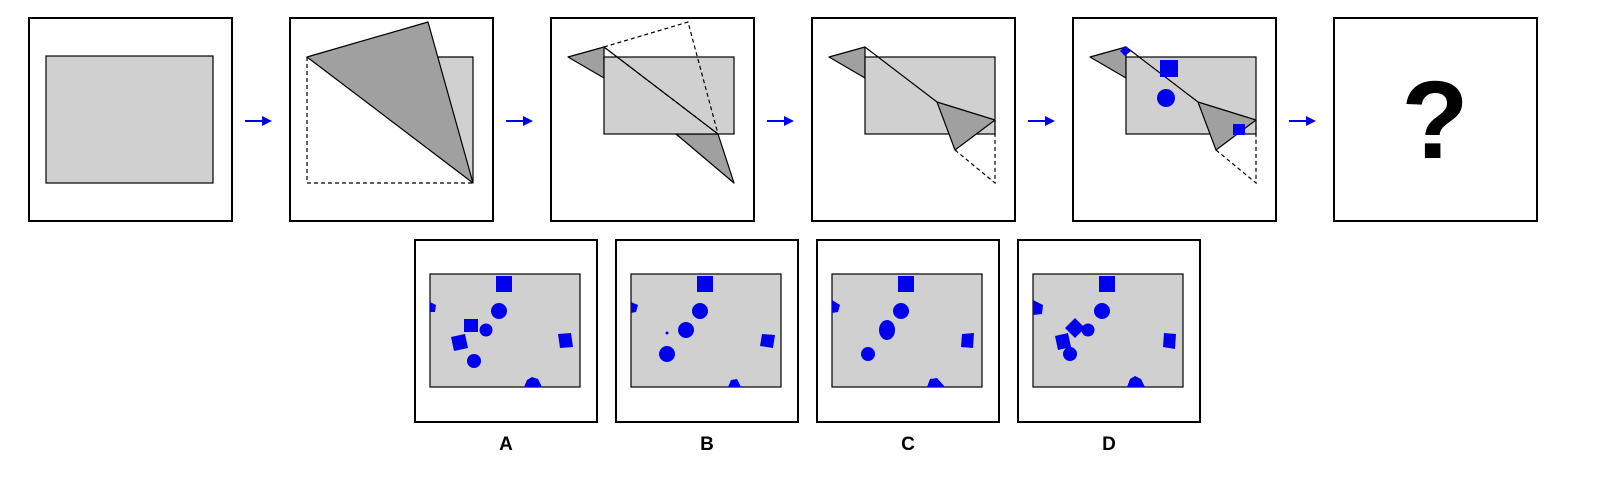  I want to click on punch-square-mark, so click(1169, 68).